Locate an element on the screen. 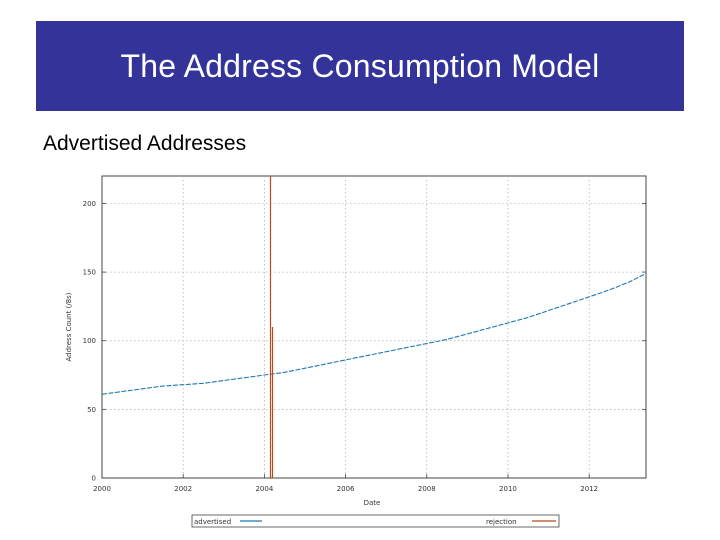 The image size is (720, 540). x-tick-label: 2006 is located at coordinates (346, 489).